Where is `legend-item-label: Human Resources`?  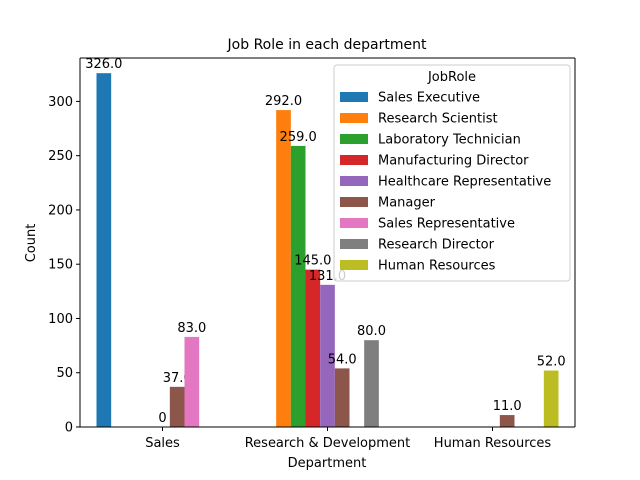 legend-item-label: Human Resources is located at coordinates (437, 266).